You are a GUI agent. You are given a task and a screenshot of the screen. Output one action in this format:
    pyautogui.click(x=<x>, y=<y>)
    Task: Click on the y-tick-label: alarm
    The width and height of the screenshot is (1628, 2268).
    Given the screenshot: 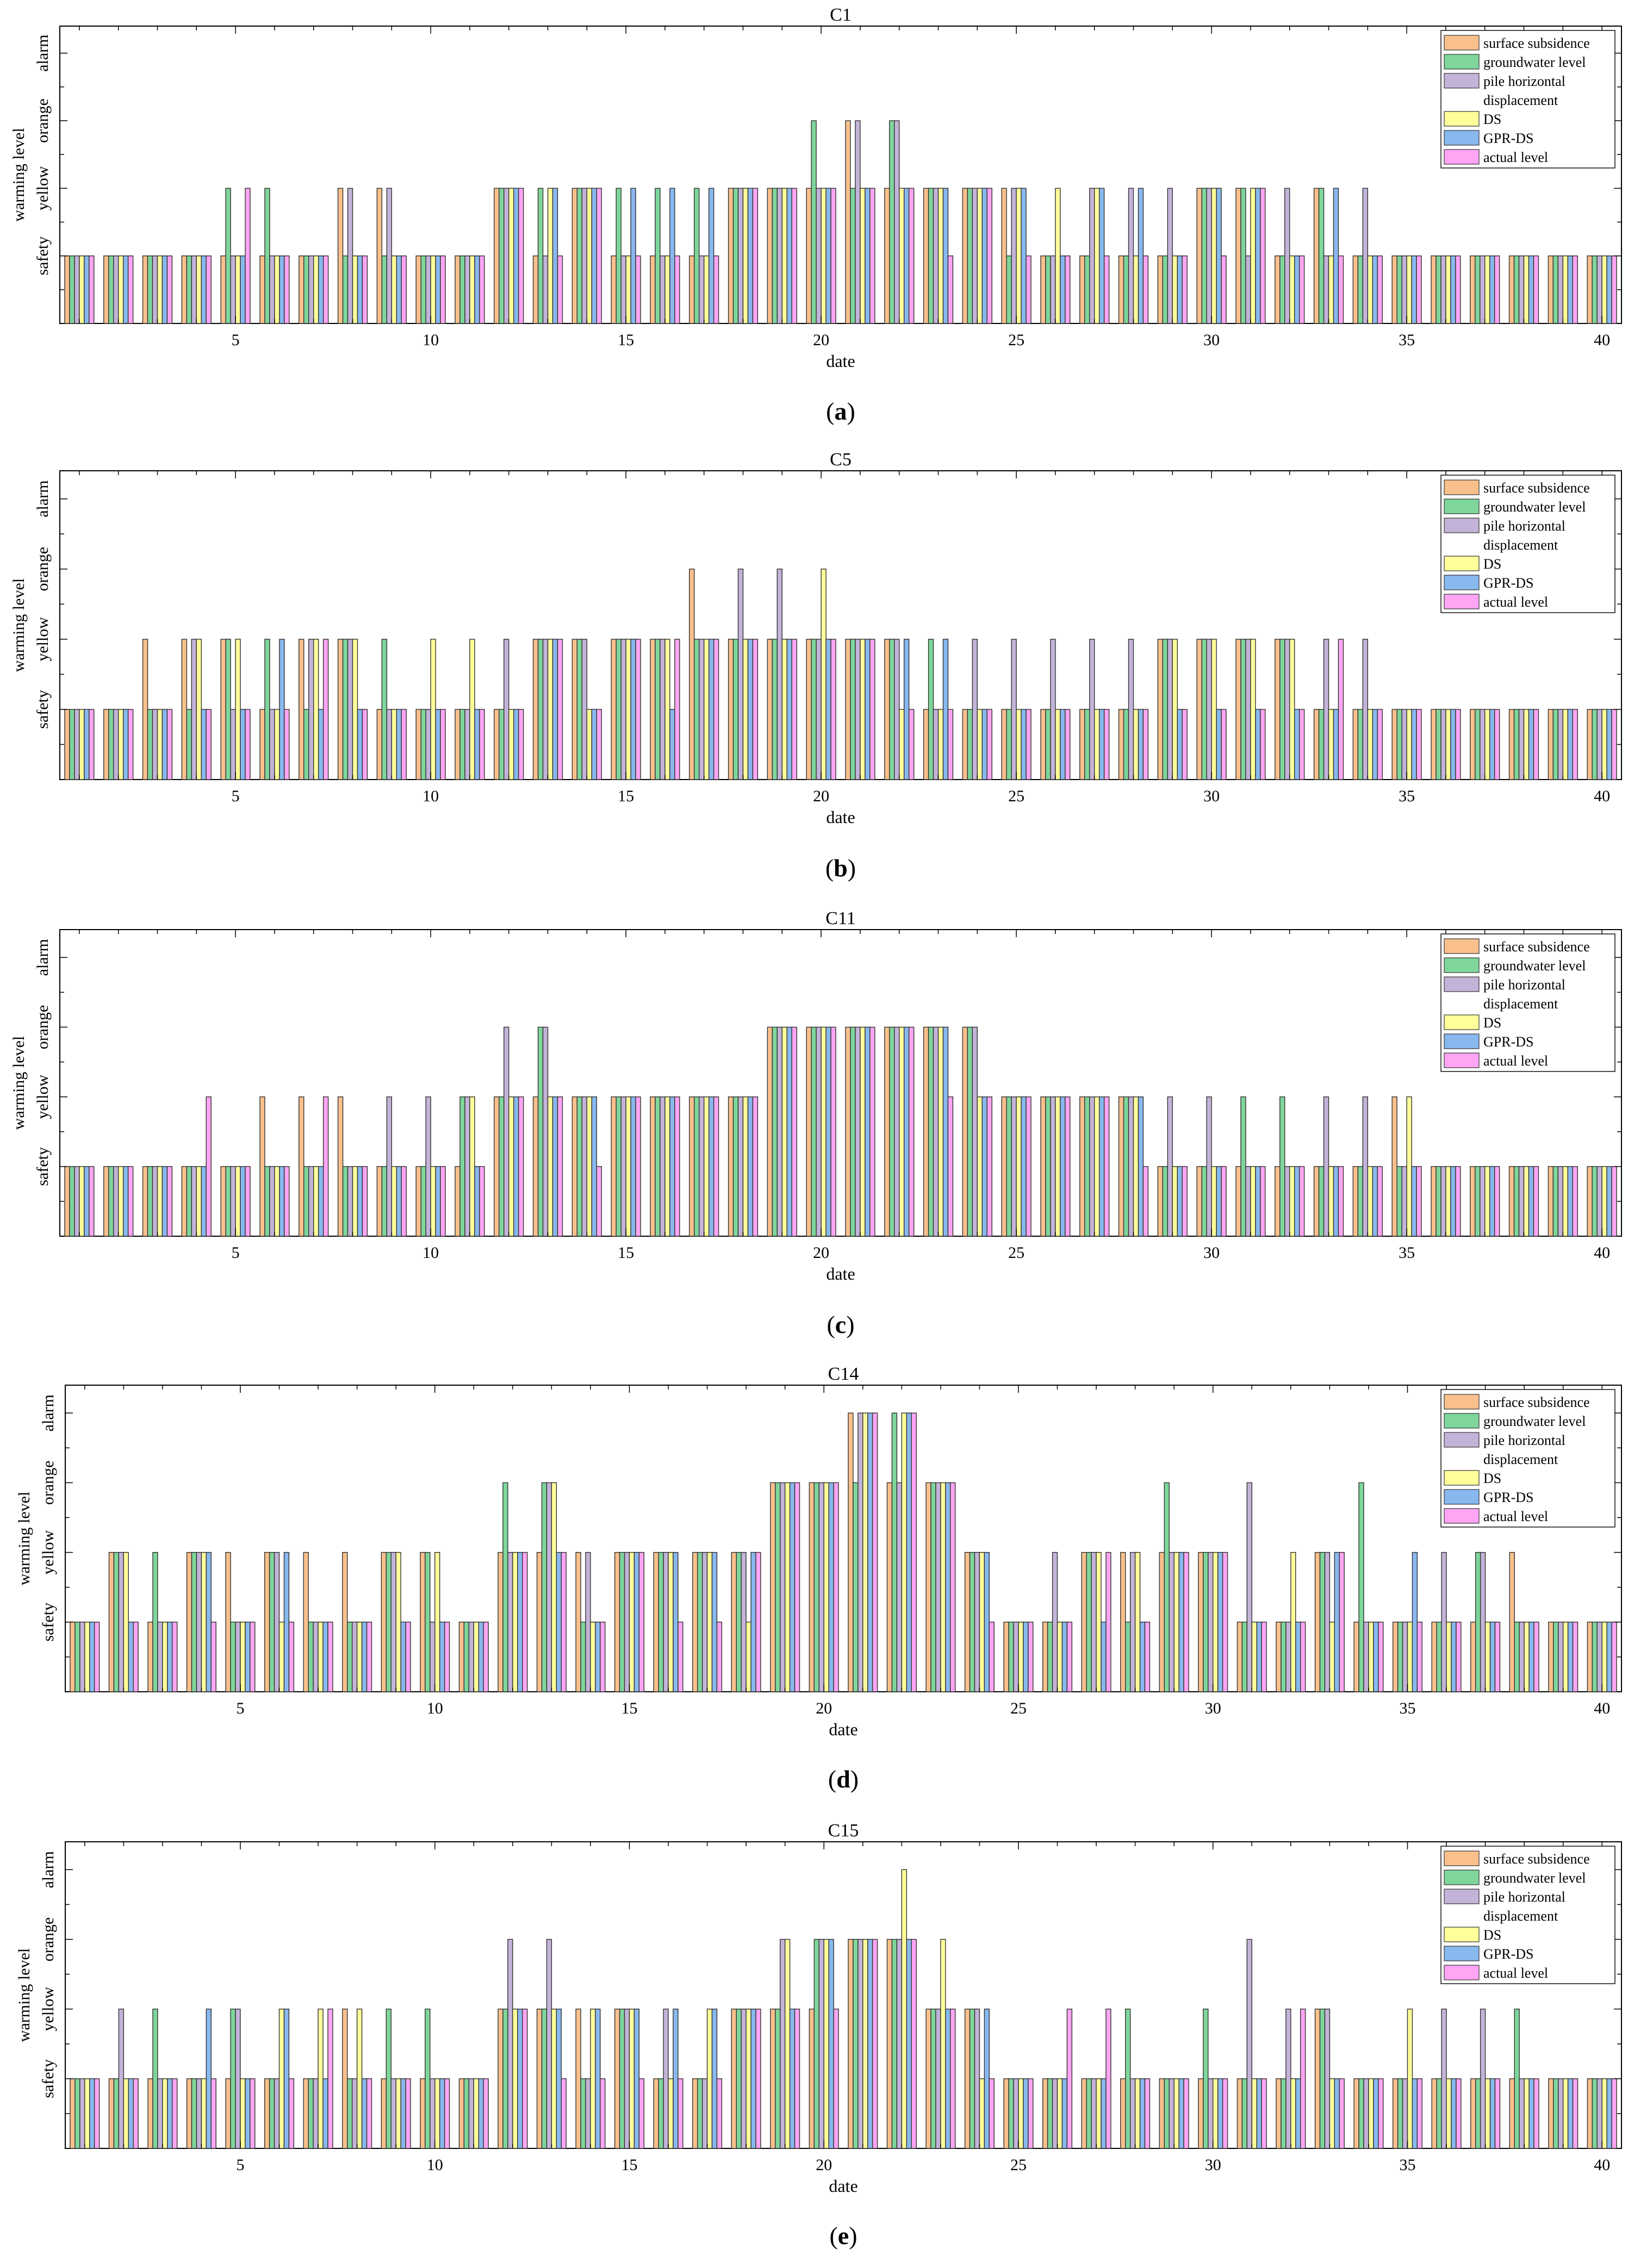 What is the action you would take?
    pyautogui.click(x=43, y=957)
    